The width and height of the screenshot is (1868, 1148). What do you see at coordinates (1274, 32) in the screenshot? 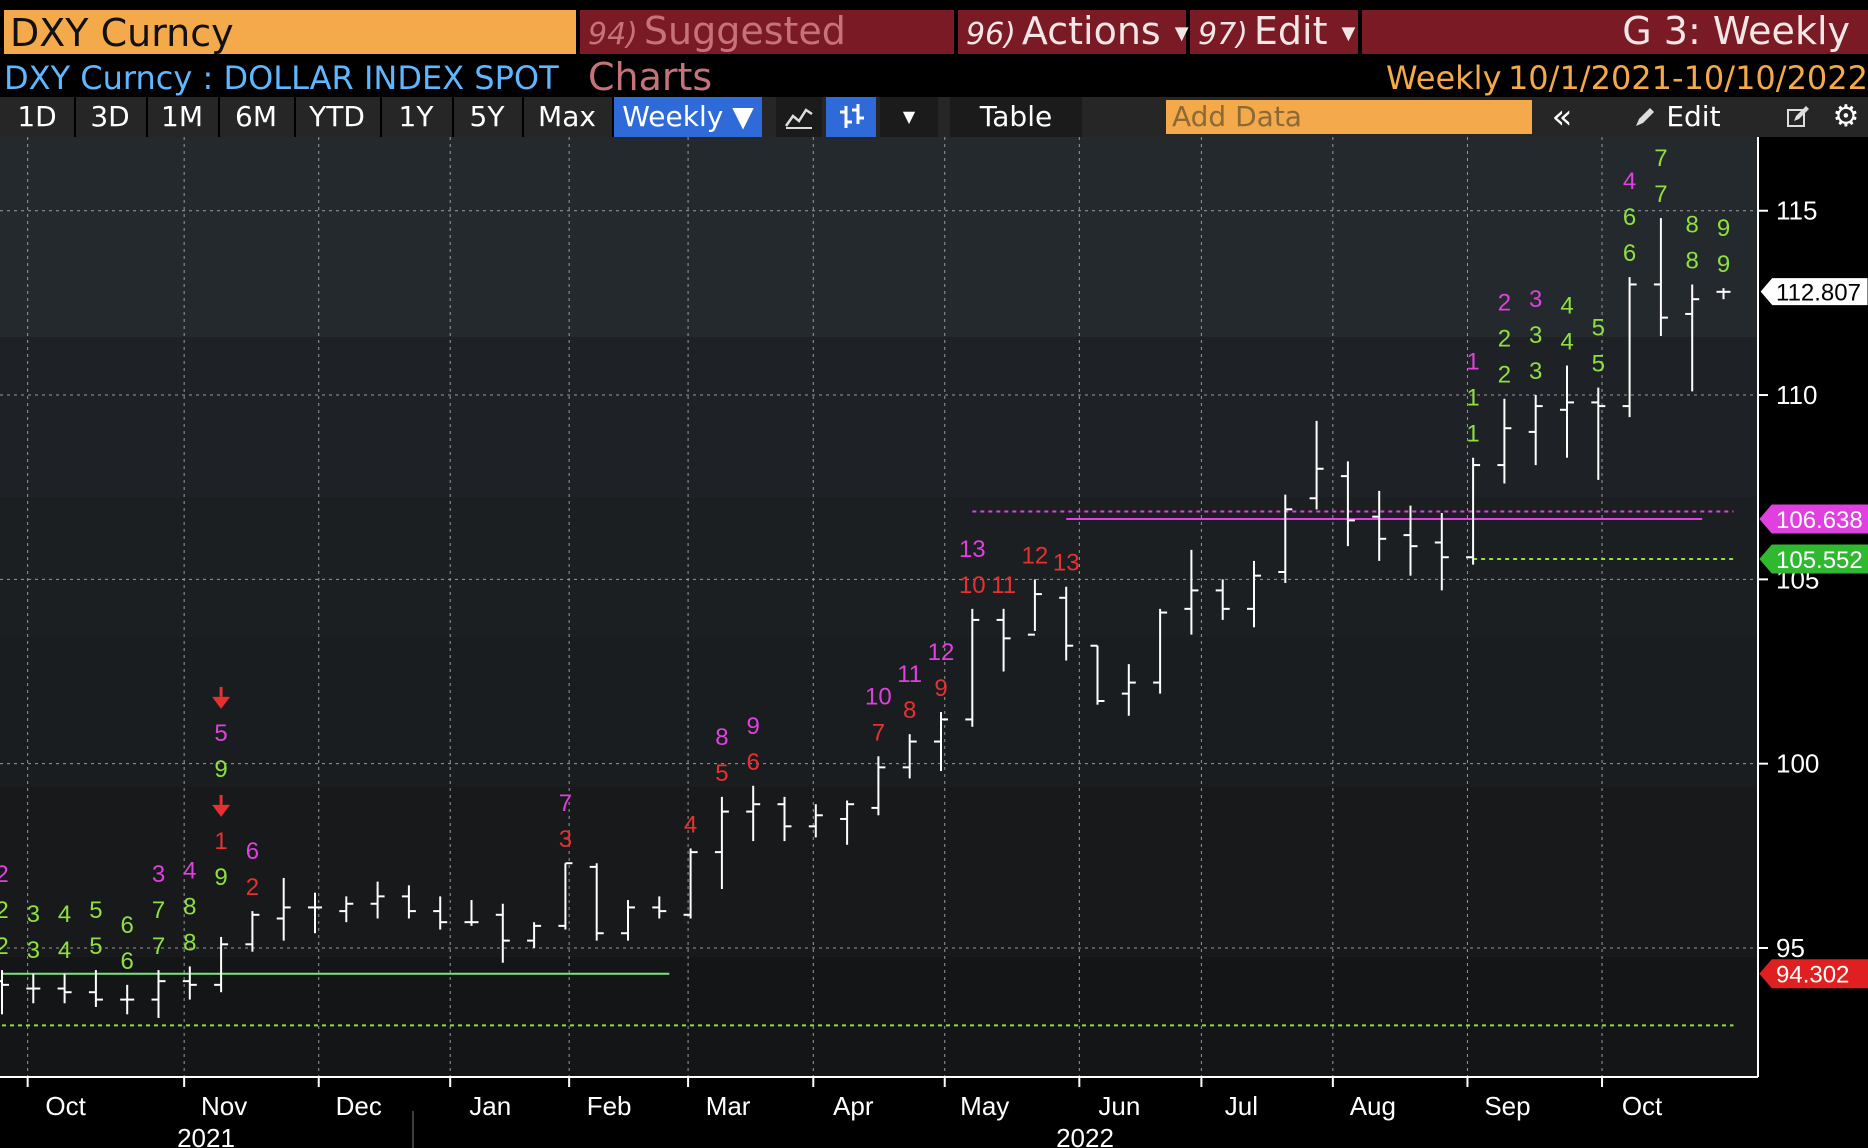
I see `edit-menu: 97) Edit ▼` at bounding box center [1274, 32].